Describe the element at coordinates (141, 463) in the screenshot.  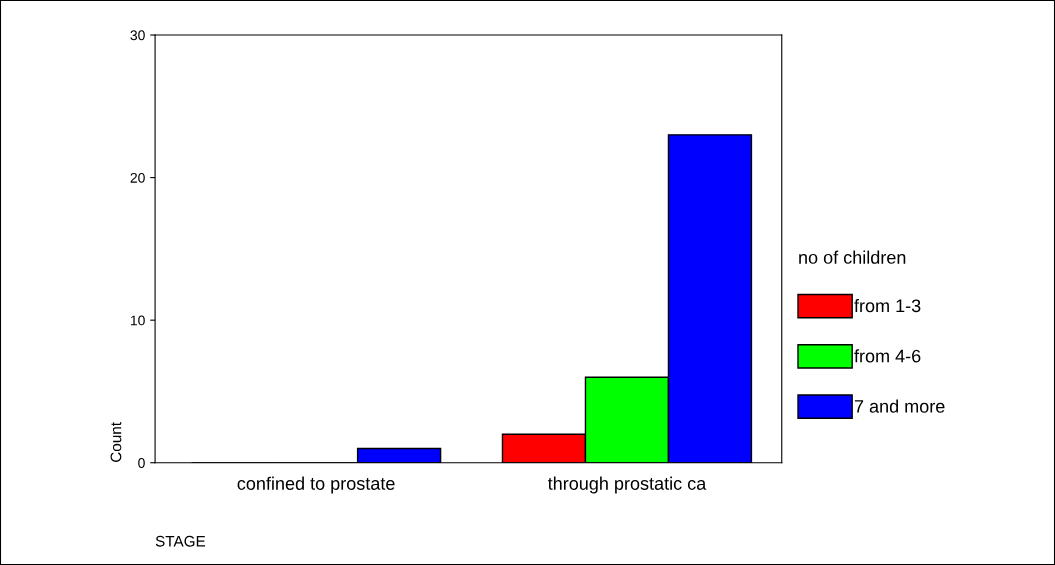
I see `y-tick-label: 0` at that location.